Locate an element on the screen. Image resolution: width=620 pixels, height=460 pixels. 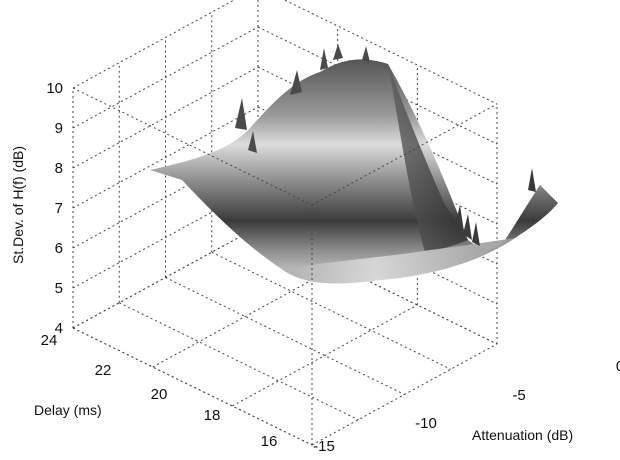
z-tick-4: 4 is located at coordinates (59, 328).